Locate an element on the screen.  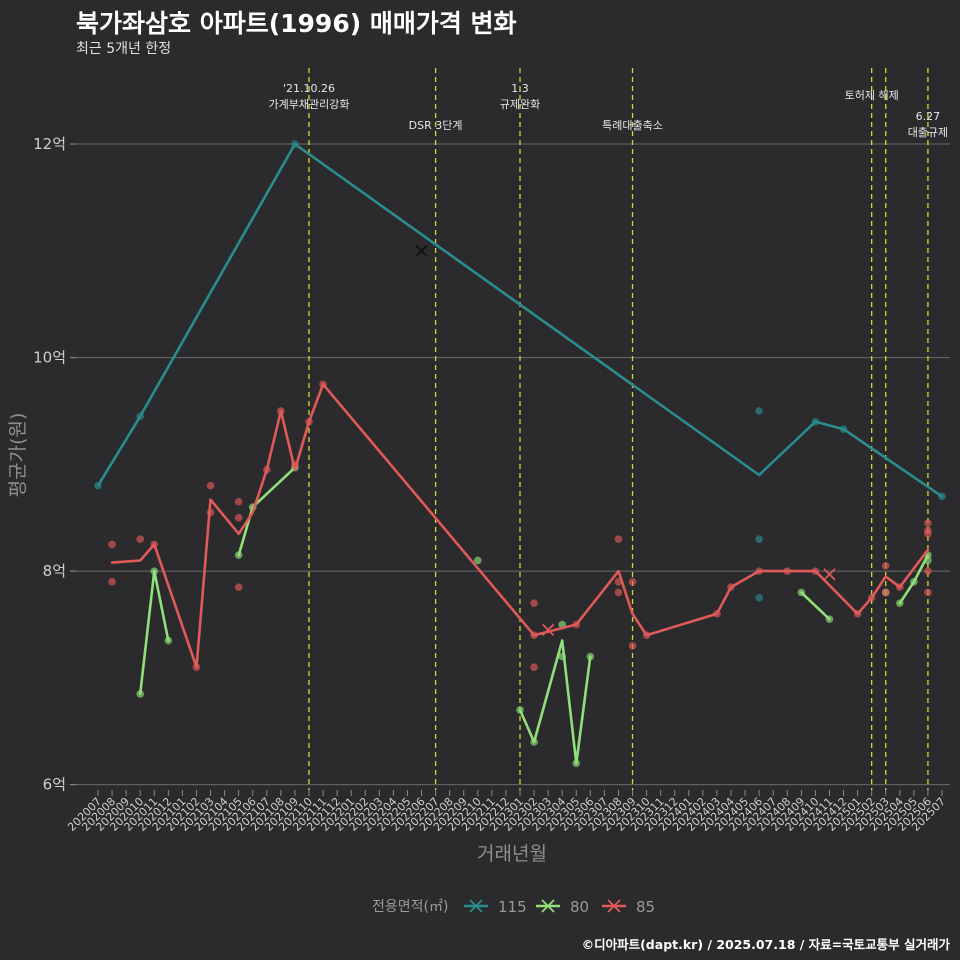
legend-label: 115 is located at coordinates (512, 907).